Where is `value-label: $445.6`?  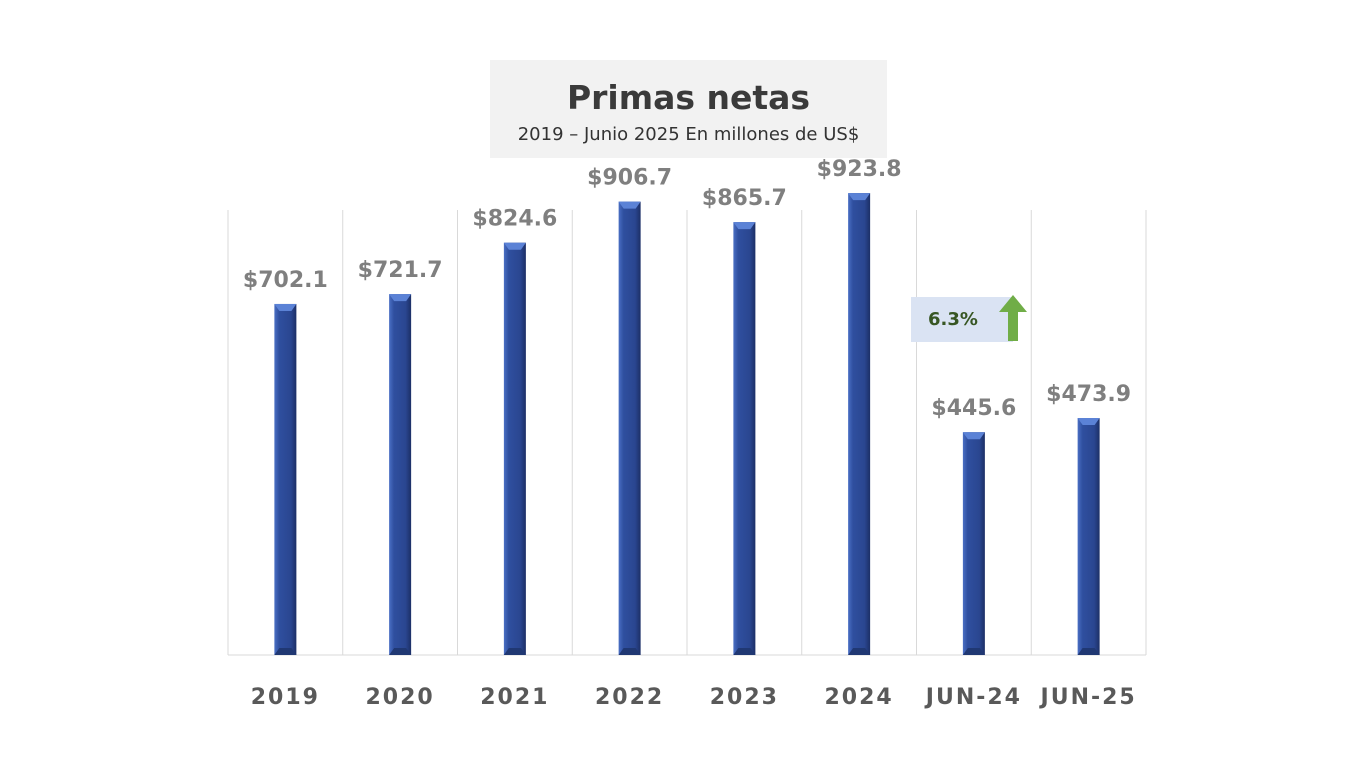
value-label: $445.6 is located at coordinates (973, 408).